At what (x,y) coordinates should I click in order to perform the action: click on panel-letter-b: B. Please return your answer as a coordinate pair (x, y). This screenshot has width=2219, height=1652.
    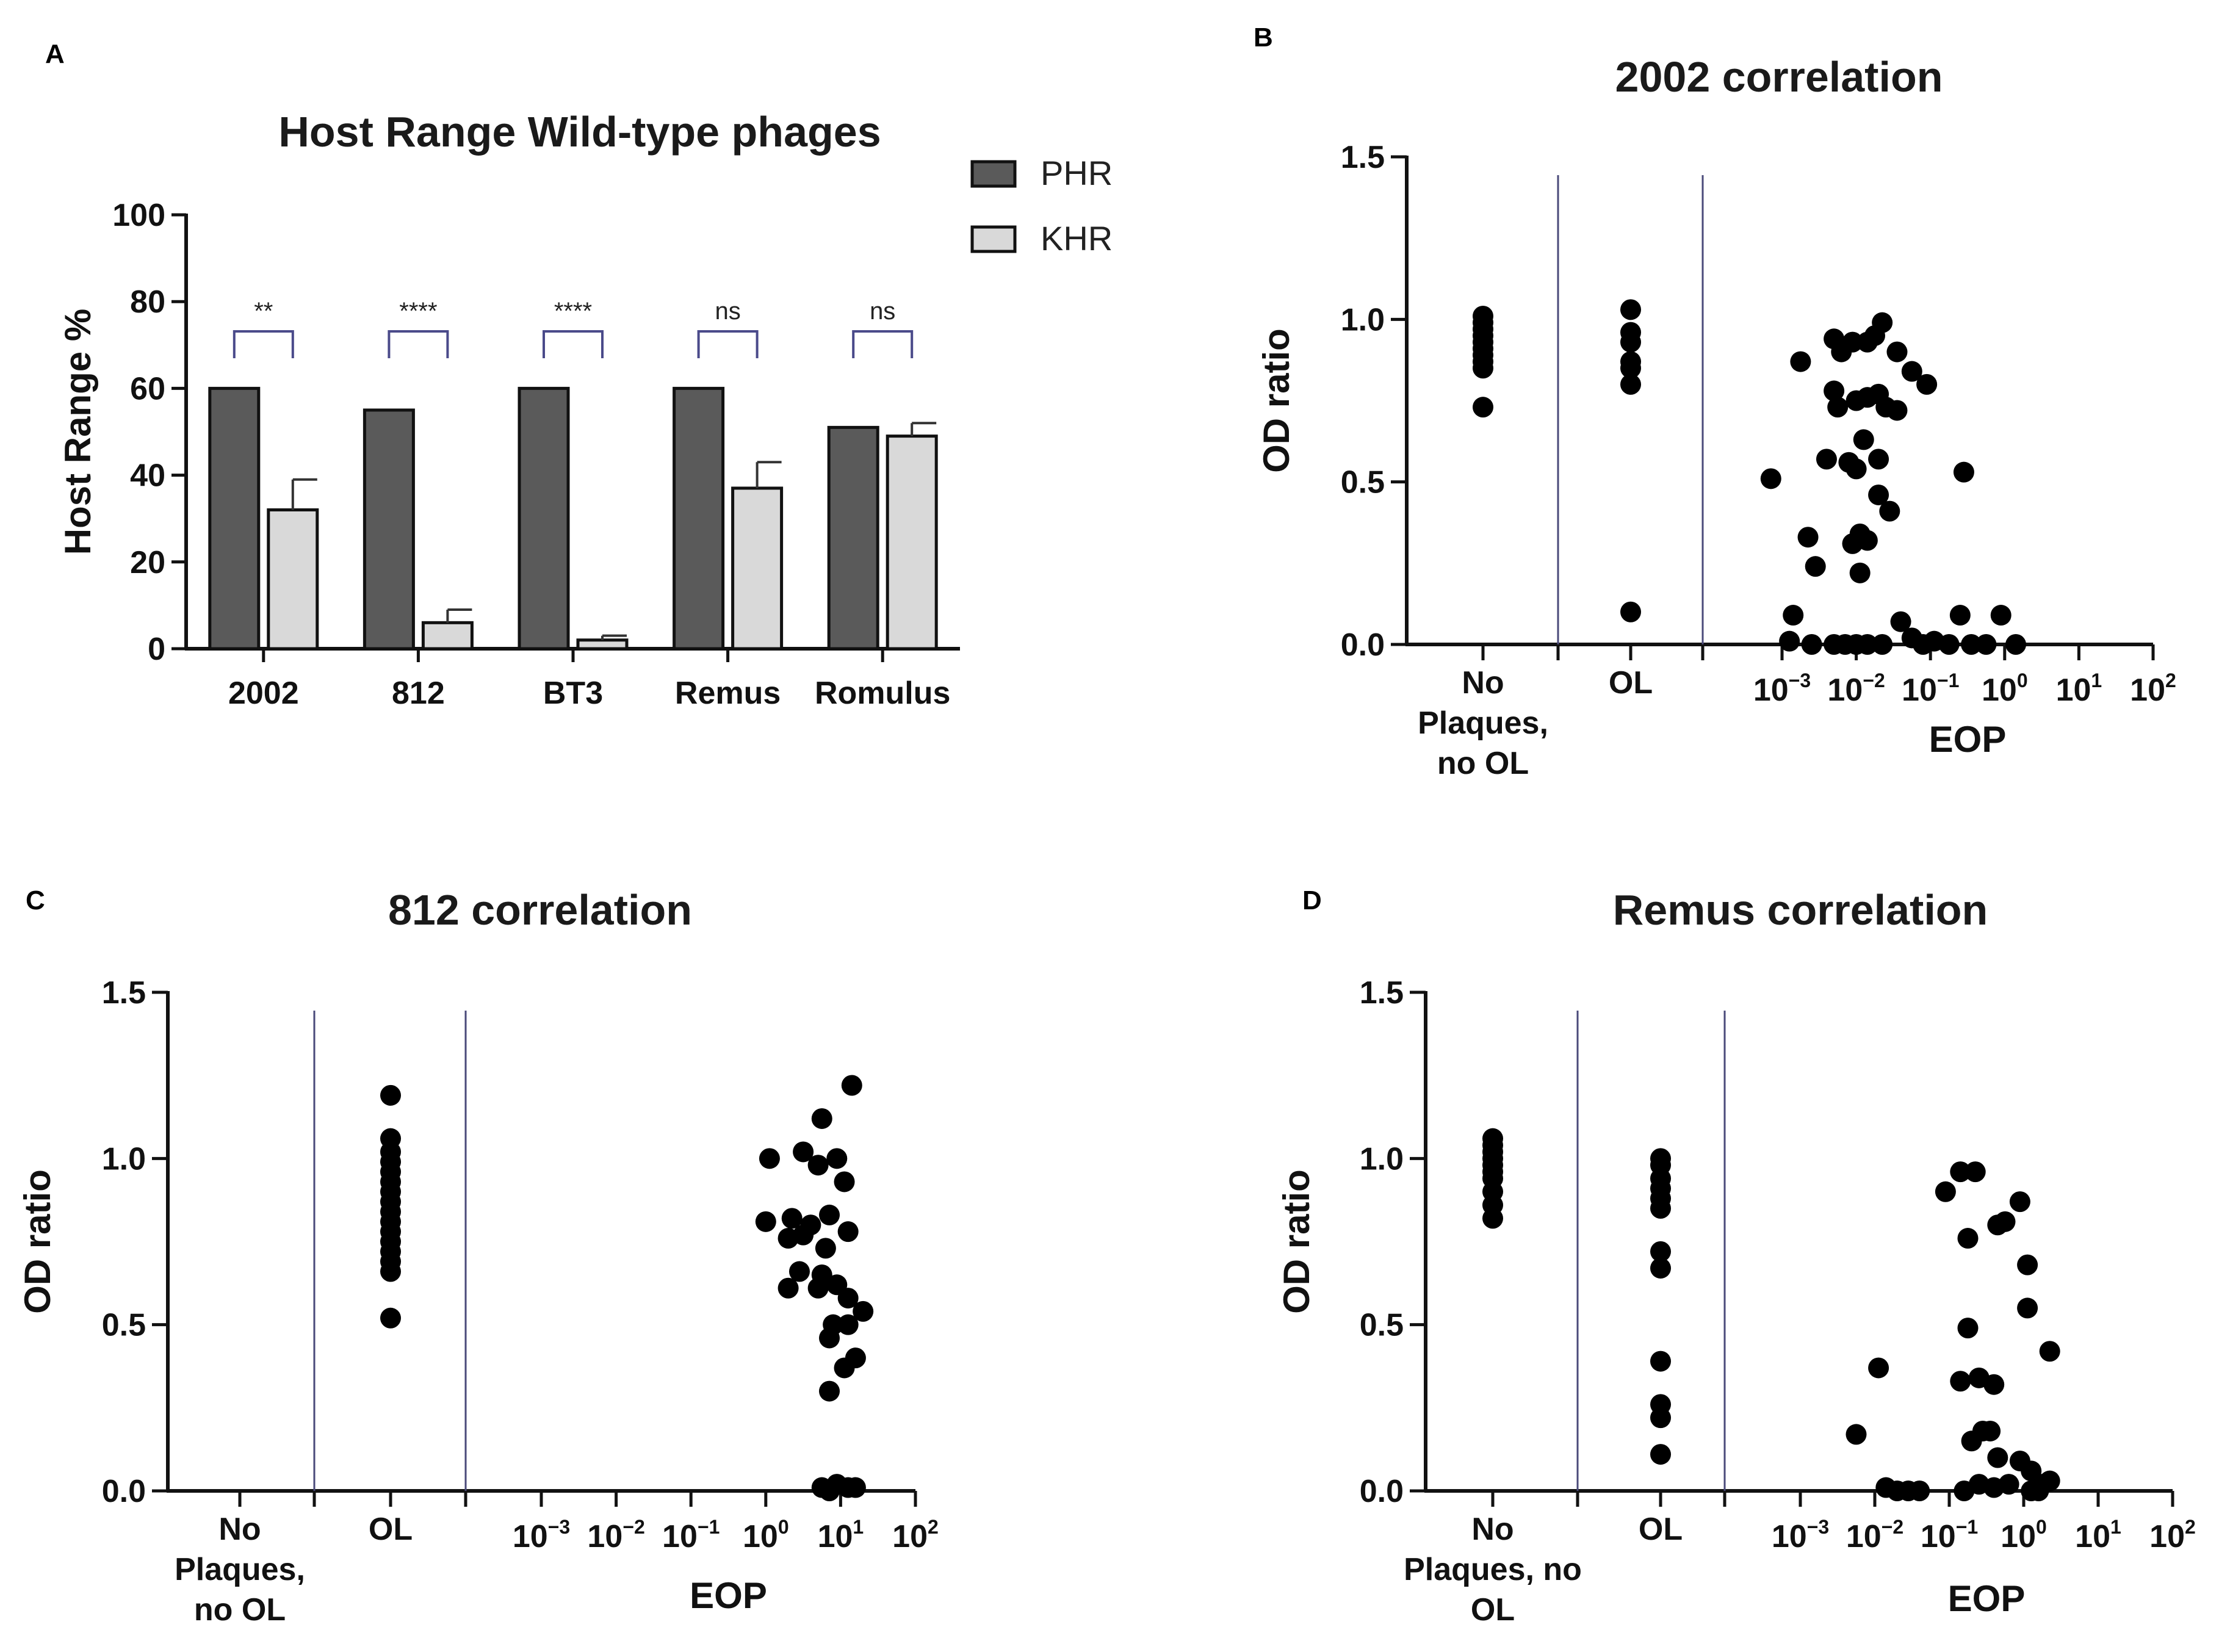
    Looking at the image, I should click on (1263, 37).